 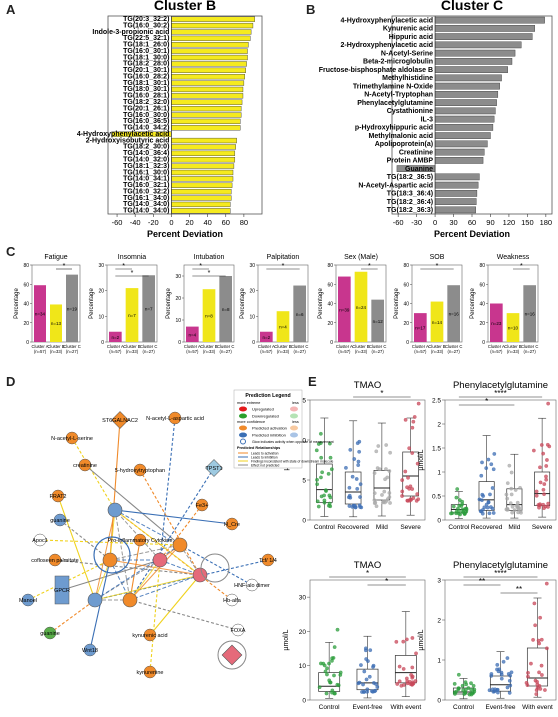 I want to click on bar-count-label: n=14, so click(x=437, y=322).